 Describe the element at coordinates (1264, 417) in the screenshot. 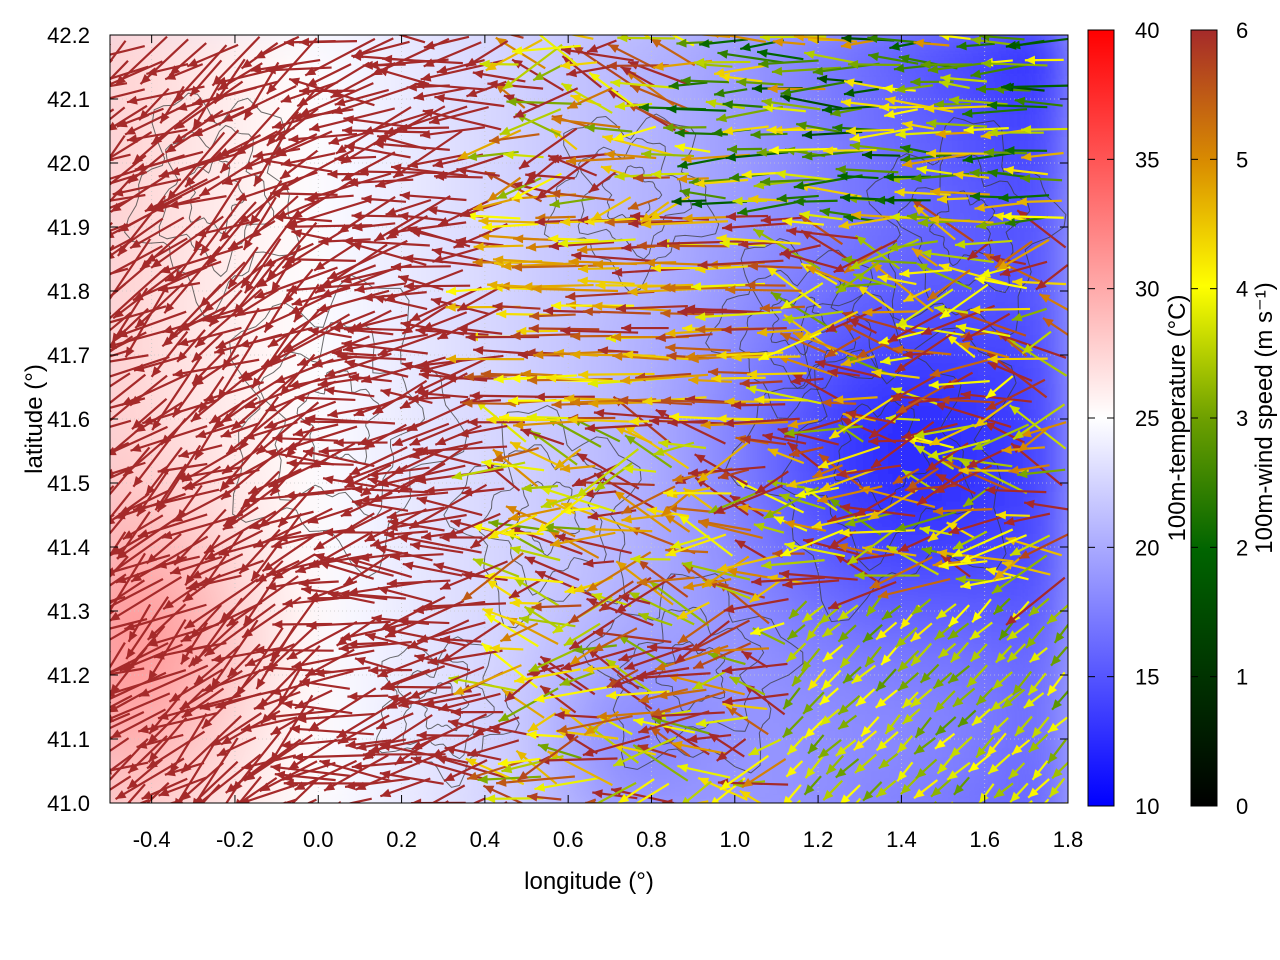

I see `wind-colorbar-label: 100m-wind speed (m s⁻¹)` at that location.